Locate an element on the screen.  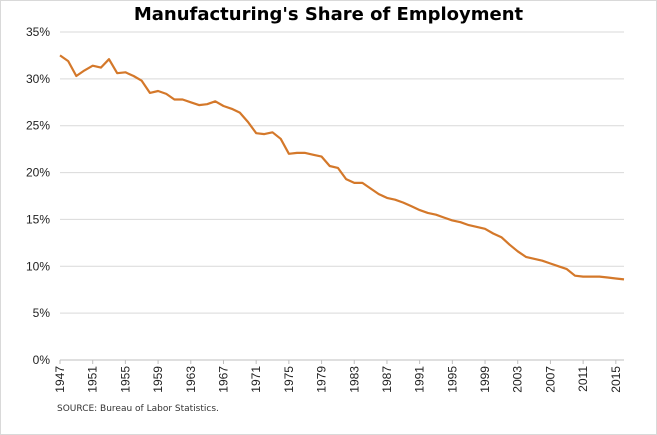
x-tick-label: 1967 is located at coordinates (223, 379).